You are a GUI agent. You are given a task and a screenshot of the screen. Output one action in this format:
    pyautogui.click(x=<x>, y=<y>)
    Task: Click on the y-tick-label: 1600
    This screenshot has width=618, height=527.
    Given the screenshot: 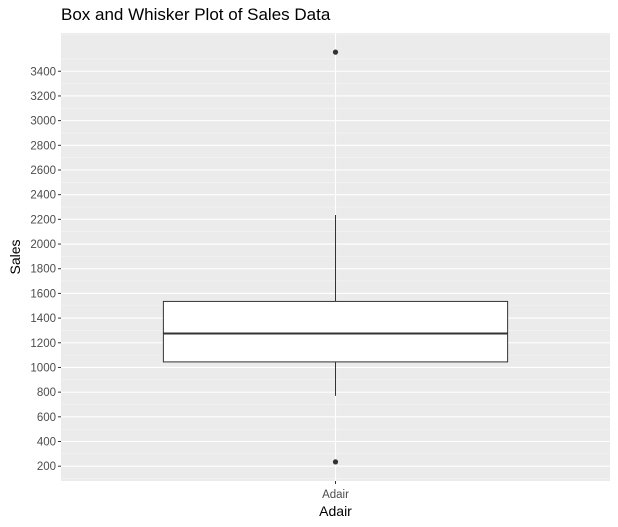 What is the action you would take?
    pyautogui.click(x=43, y=294)
    